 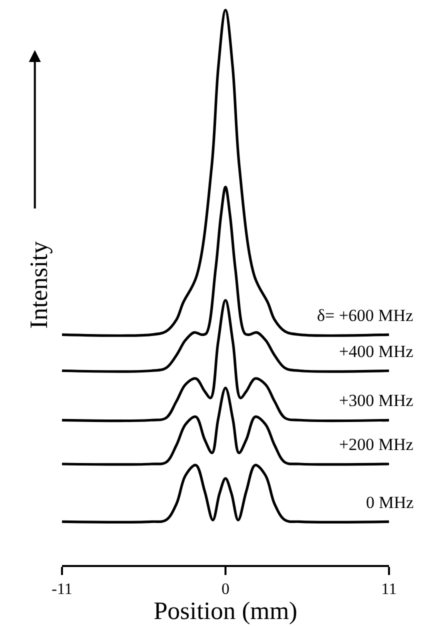 What do you see at coordinates (365, 315) in the screenshot?
I see `series-label: δ= +600 MHz` at bounding box center [365, 315].